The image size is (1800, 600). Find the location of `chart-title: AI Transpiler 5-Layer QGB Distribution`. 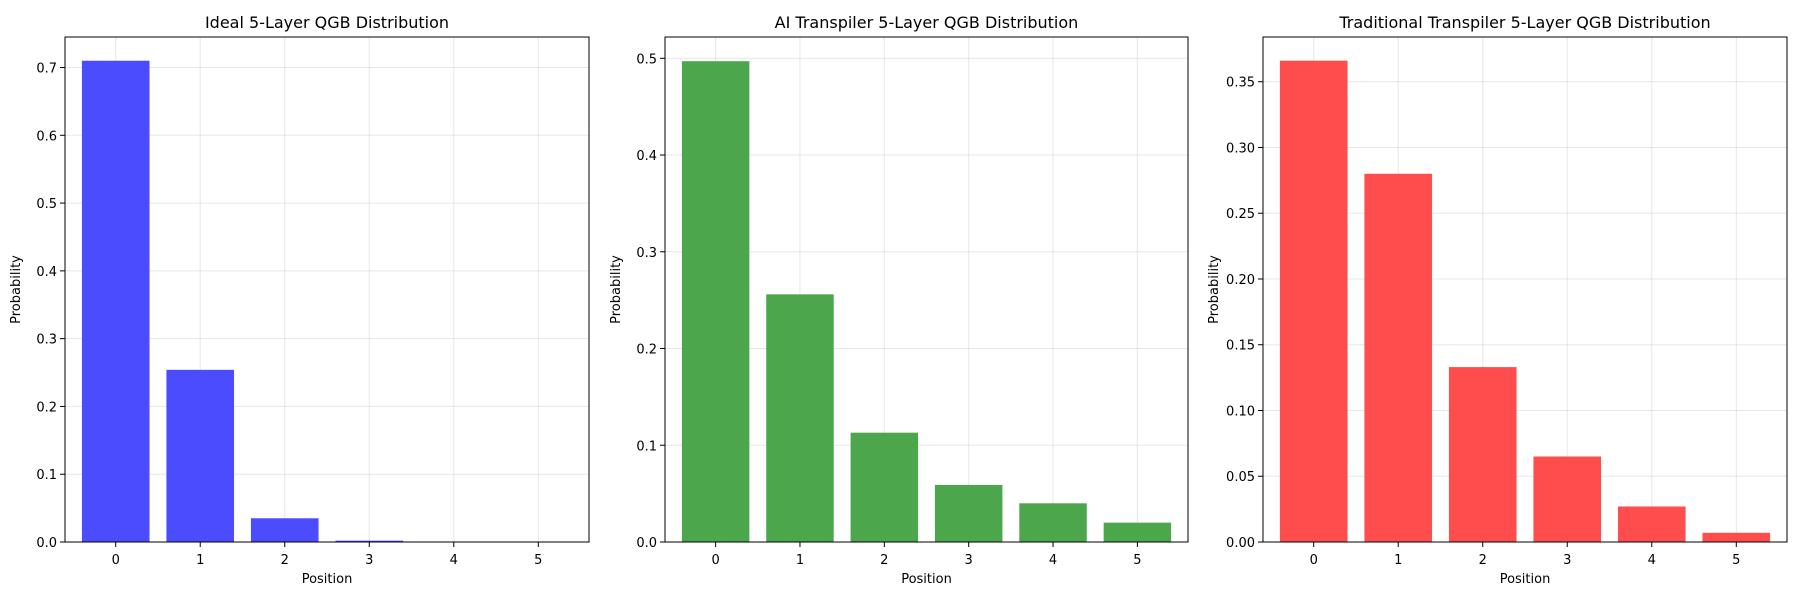

chart-title: AI Transpiler 5-Layer QGB Distribution is located at coordinates (927, 22).